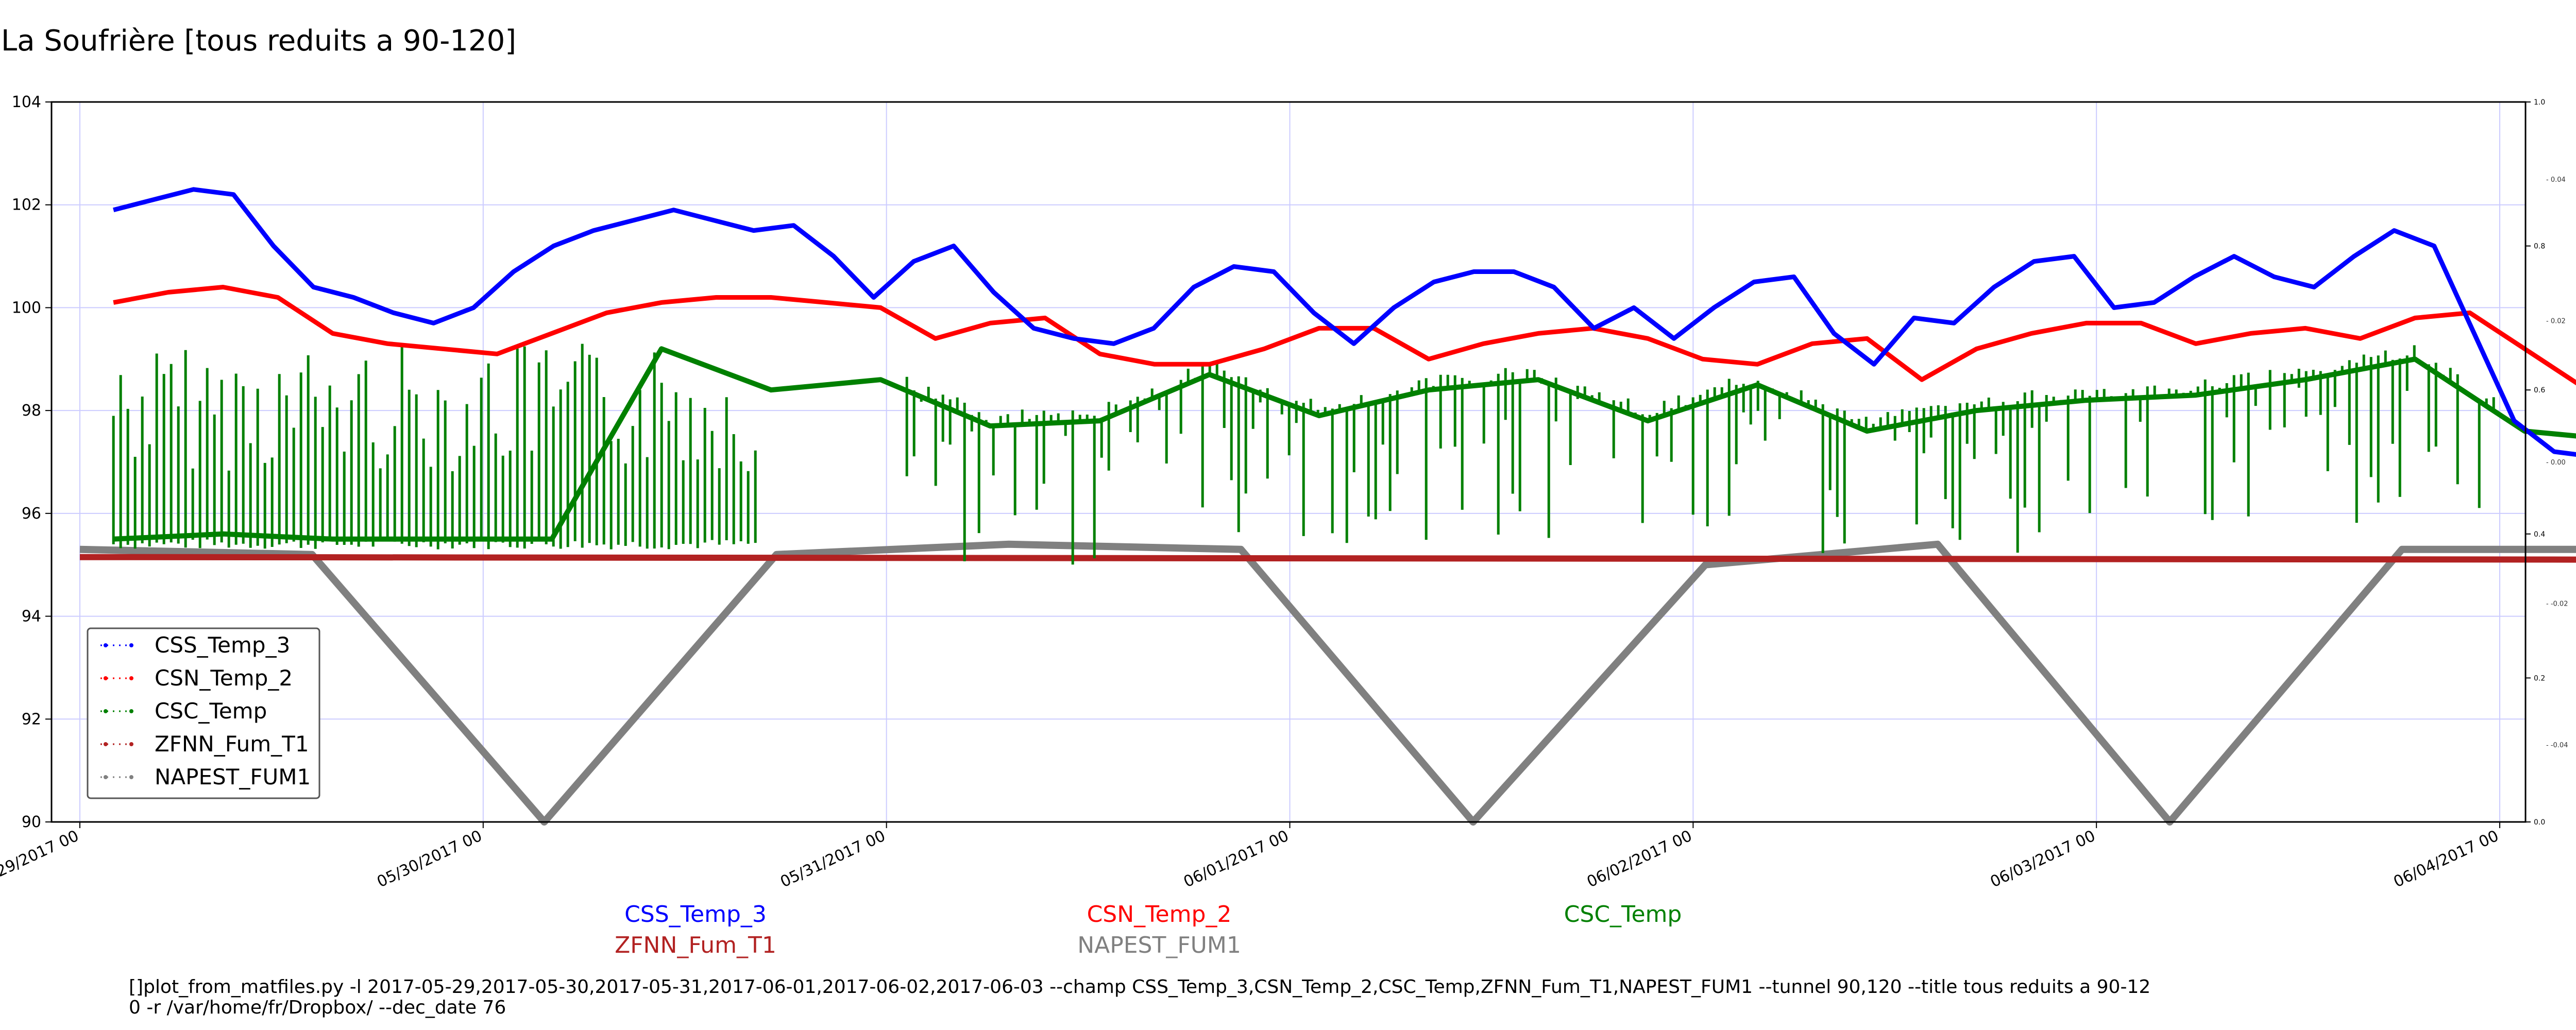  Describe the element at coordinates (2539, 247) in the screenshot. I see `right-tick-label: 0.8` at that location.